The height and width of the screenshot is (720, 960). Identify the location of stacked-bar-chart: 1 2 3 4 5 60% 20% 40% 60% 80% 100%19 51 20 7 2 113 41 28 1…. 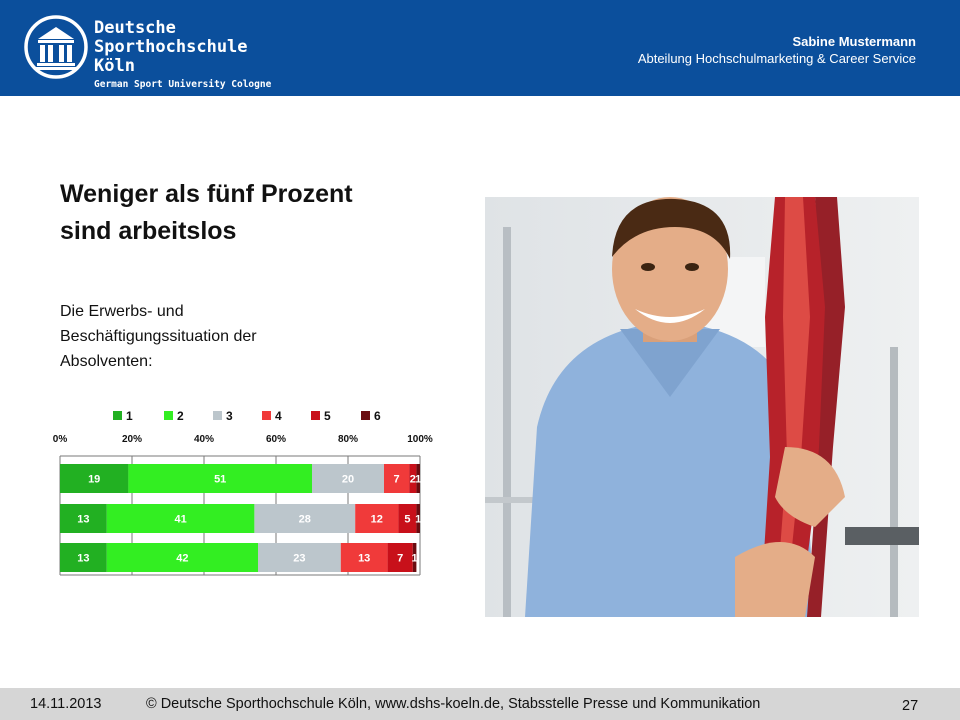
(243, 492).